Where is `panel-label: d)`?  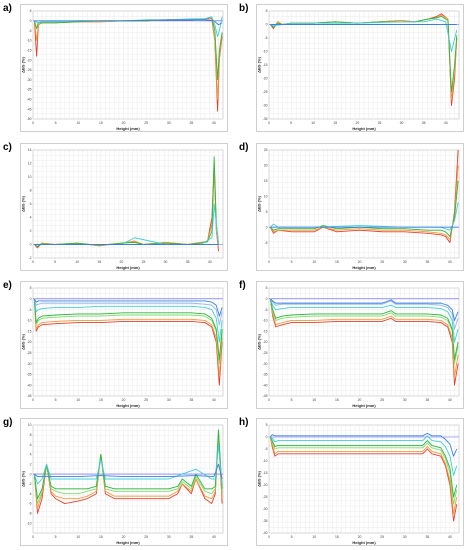
panel-label: d) is located at coordinates (244, 147).